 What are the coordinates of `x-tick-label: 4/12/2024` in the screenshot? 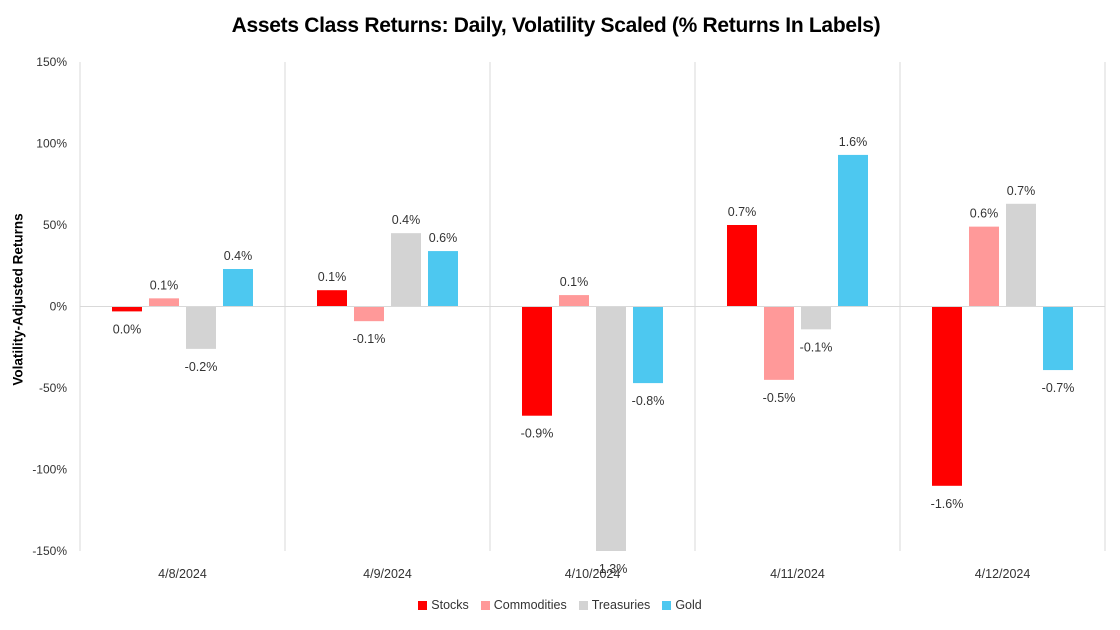 It's located at (1003, 574).